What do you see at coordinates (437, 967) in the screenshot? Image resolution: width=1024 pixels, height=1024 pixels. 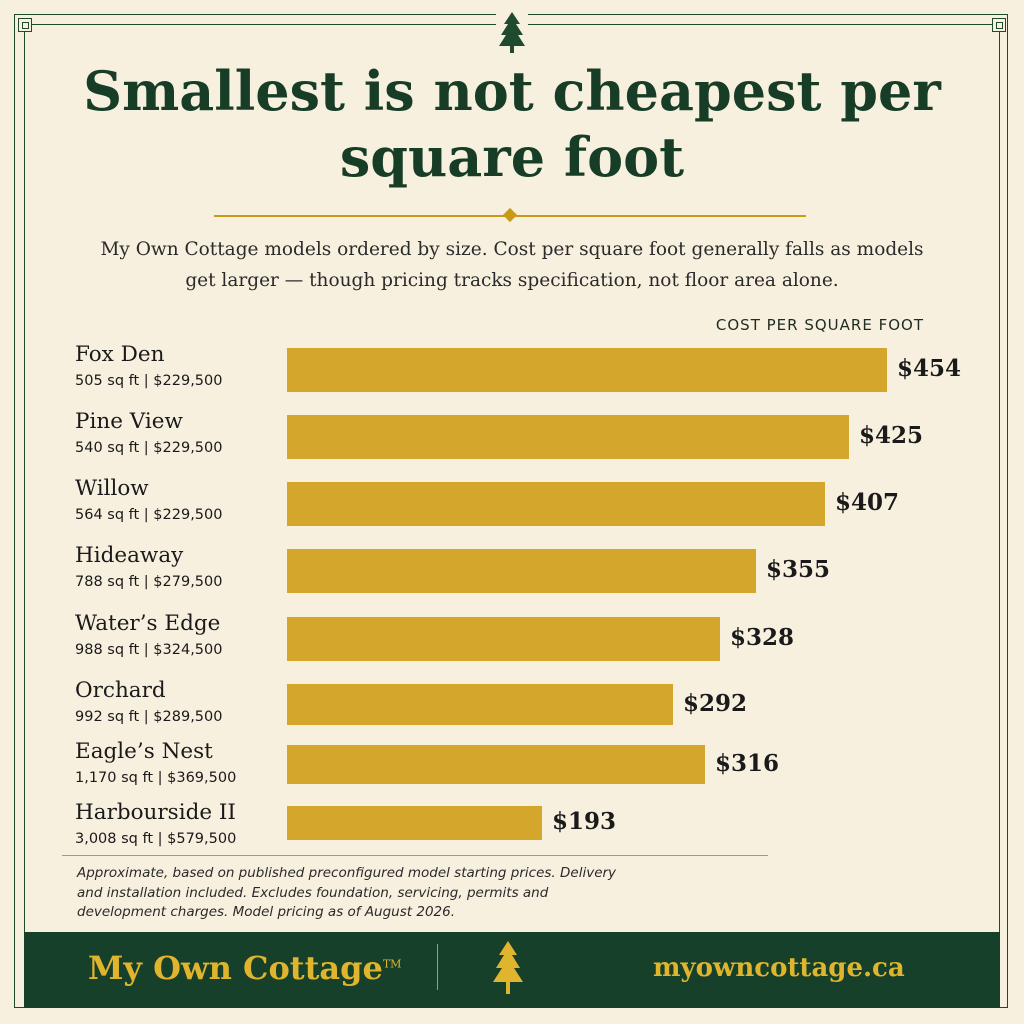 I see `footer-separator` at bounding box center [437, 967].